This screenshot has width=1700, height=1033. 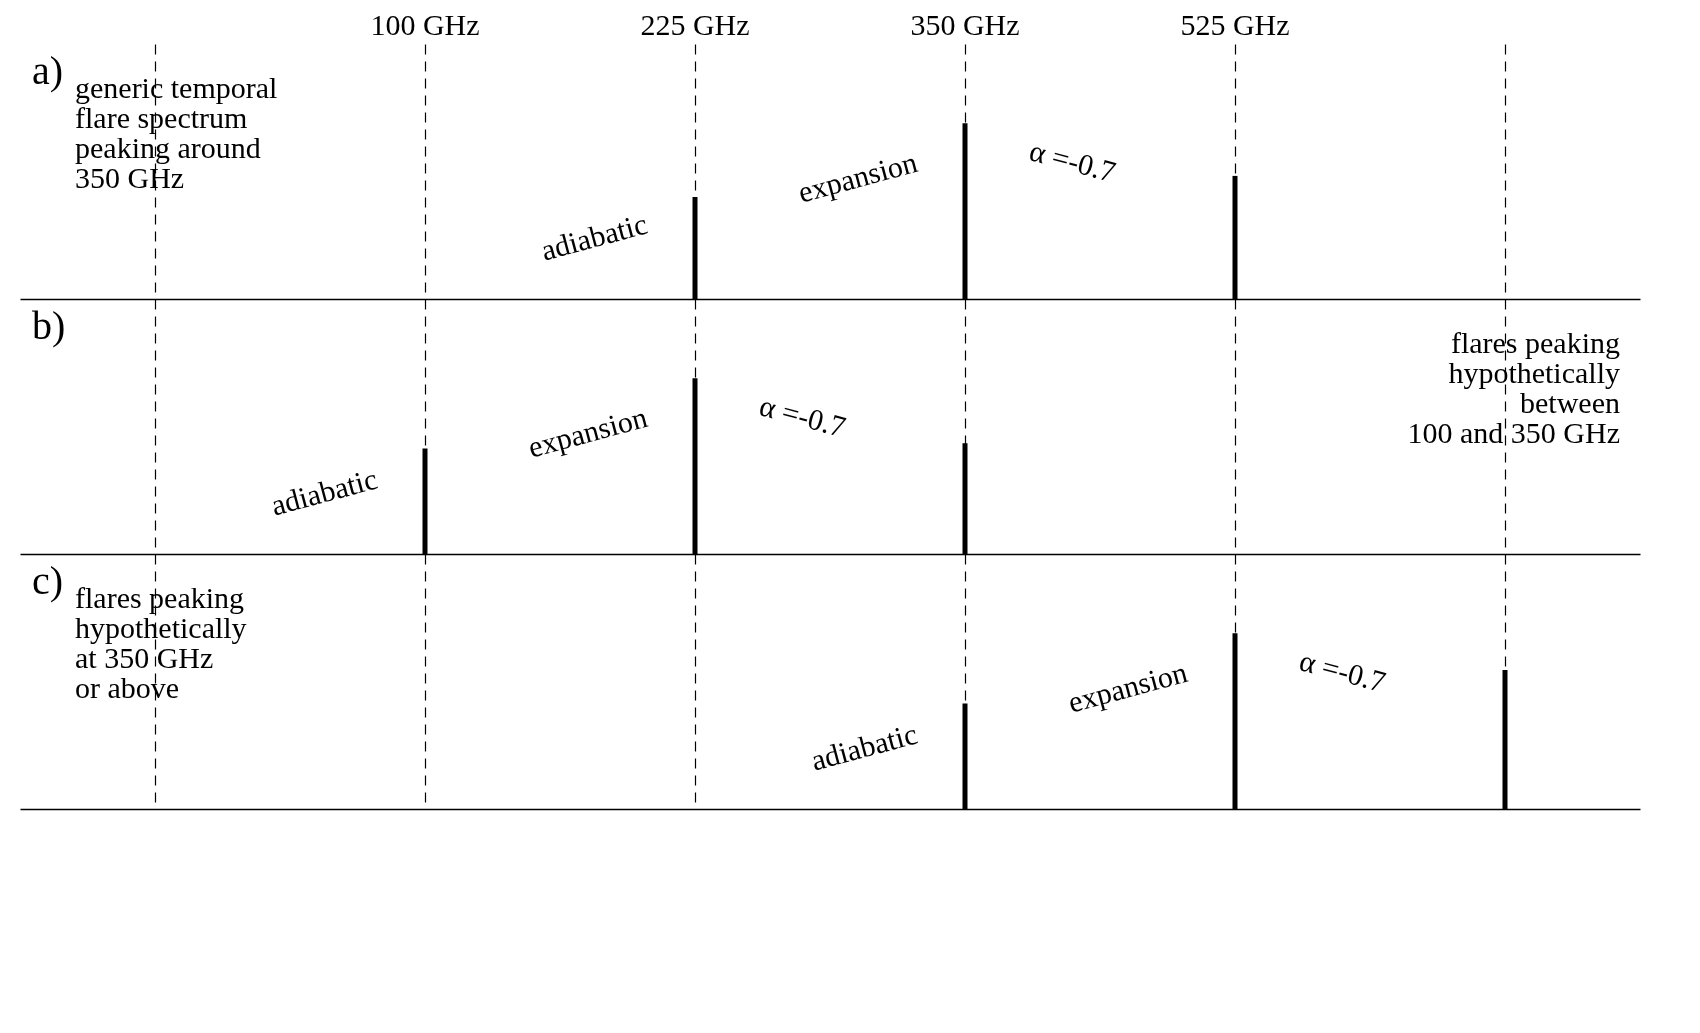 What do you see at coordinates (48, 580) in the screenshot?
I see `text: c)` at bounding box center [48, 580].